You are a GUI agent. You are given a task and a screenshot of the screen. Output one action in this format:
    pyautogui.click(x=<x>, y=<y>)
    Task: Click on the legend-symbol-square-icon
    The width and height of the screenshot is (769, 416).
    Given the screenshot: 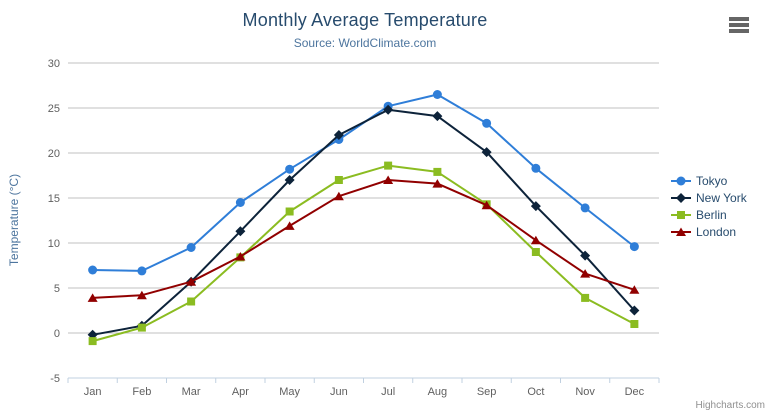 What is the action you would take?
    pyautogui.click(x=681, y=215)
    